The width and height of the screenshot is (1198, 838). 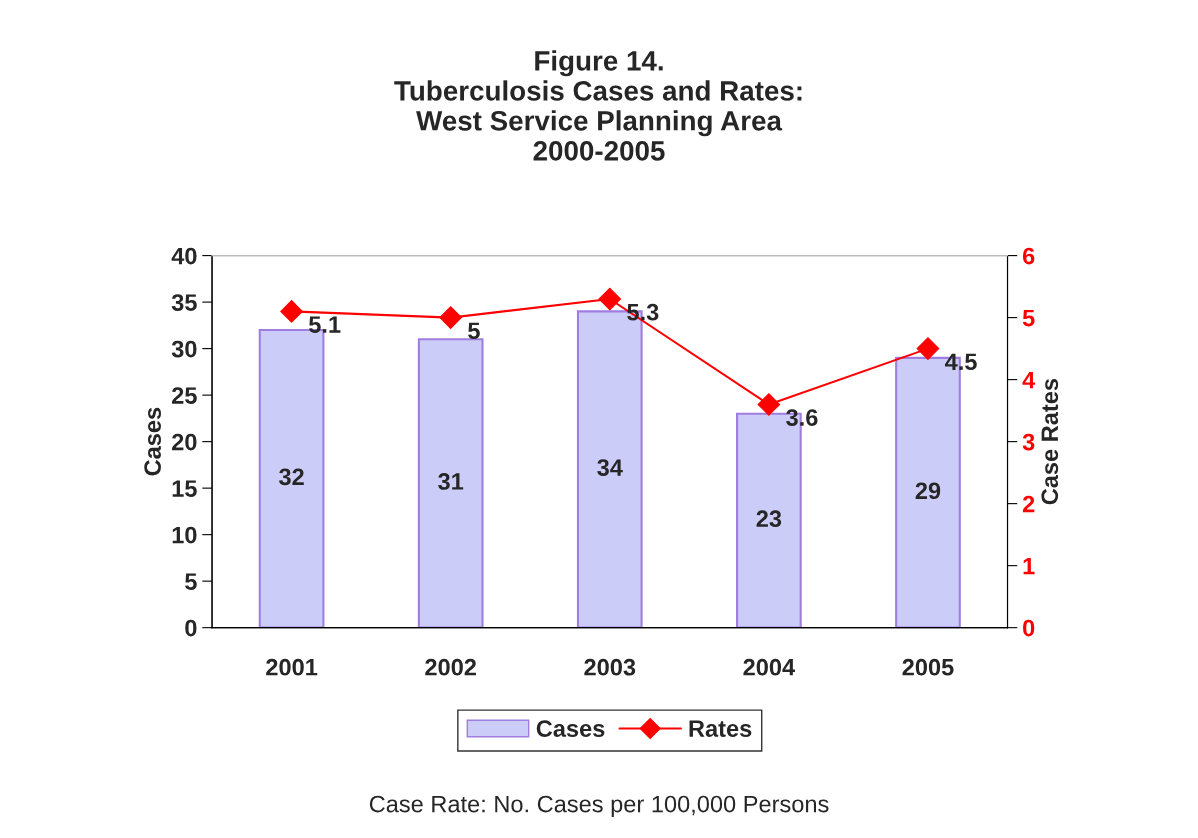 I want to click on x-tick-label: 2001, so click(x=292, y=667).